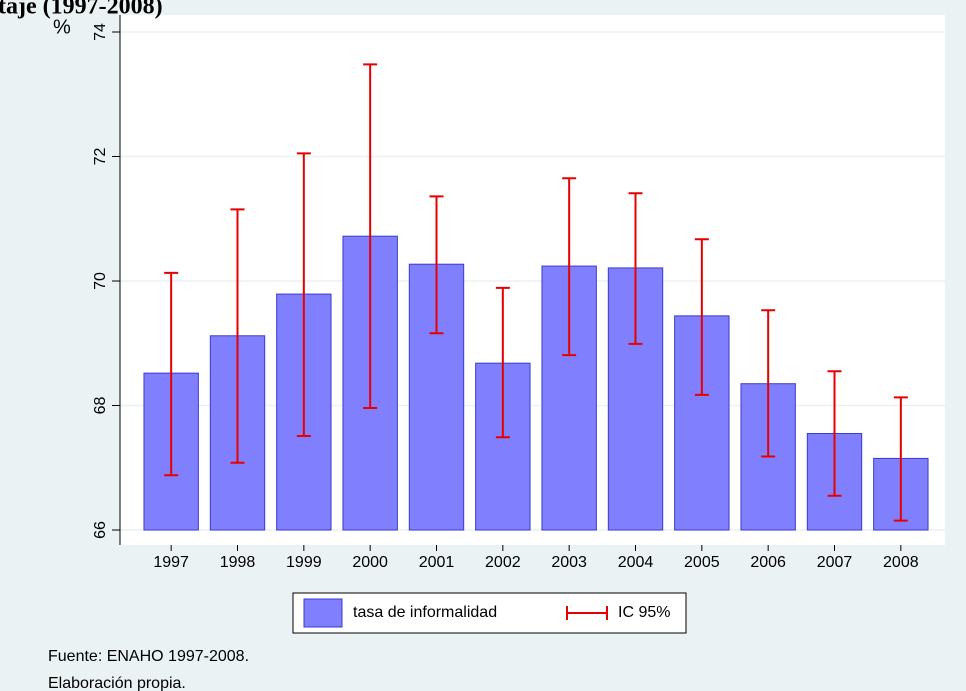  What do you see at coordinates (901, 562) in the screenshot?
I see `x-tick-label: 2008` at bounding box center [901, 562].